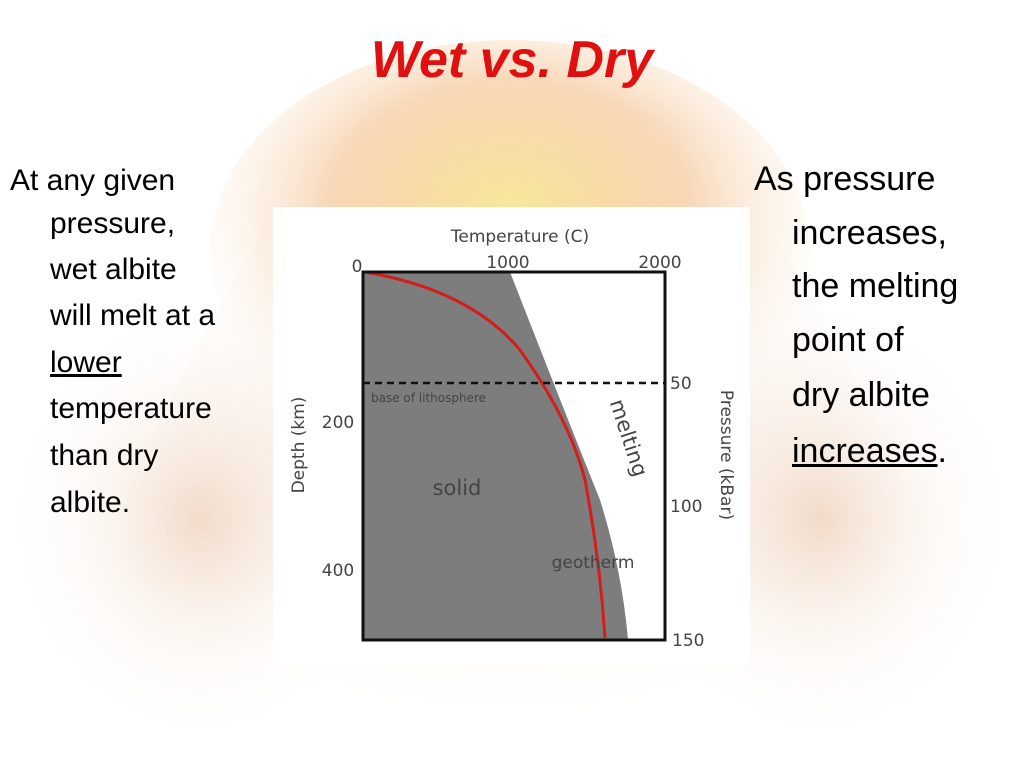 The width and height of the screenshot is (1024, 768). Describe the element at coordinates (507, 263) in the screenshot. I see `x-tick-label: 1000` at that location.